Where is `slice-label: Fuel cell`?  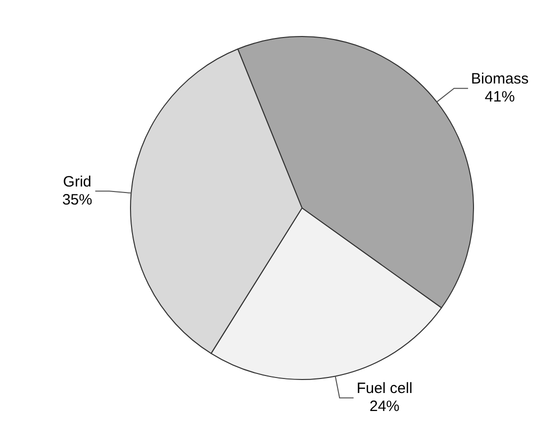
slice-label: Fuel cell is located at coordinates (384, 388).